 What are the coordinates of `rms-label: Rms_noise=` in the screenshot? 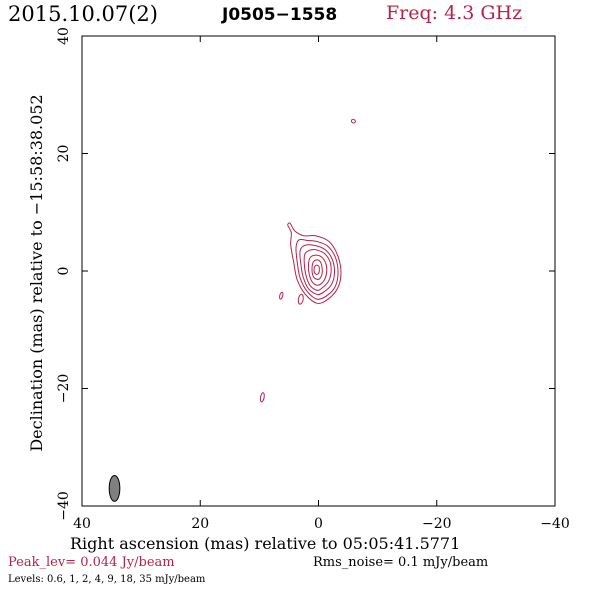 It's located at (353, 562).